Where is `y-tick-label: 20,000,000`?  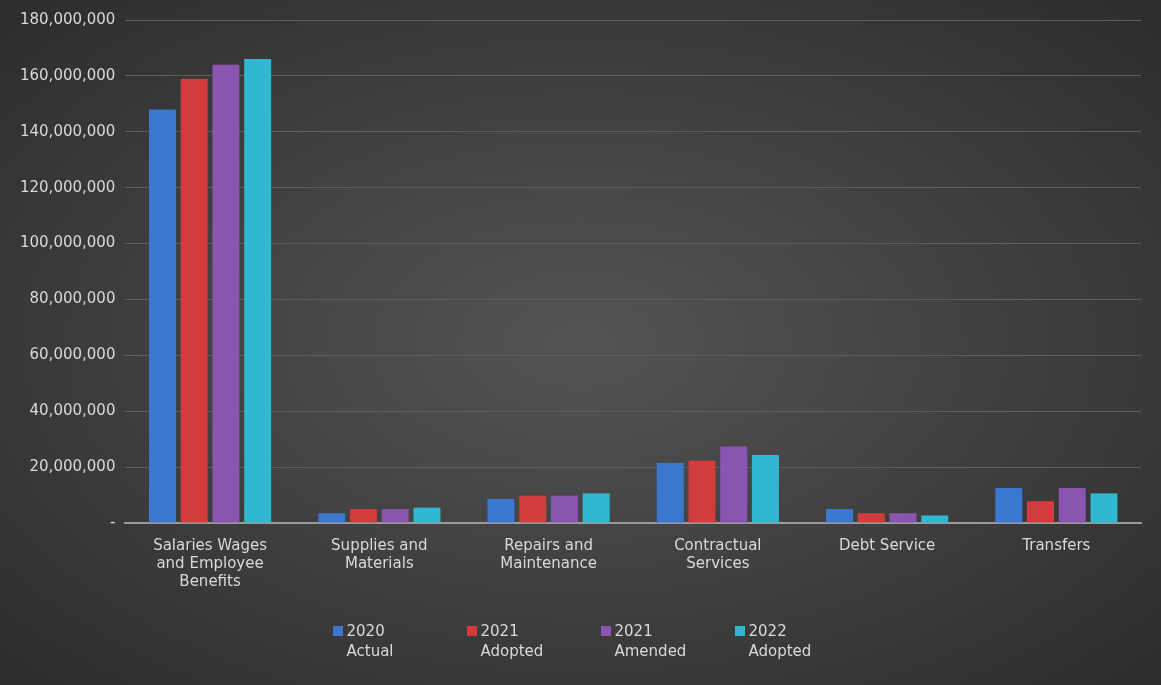
y-tick-label: 20,000,000 is located at coordinates (72, 466).